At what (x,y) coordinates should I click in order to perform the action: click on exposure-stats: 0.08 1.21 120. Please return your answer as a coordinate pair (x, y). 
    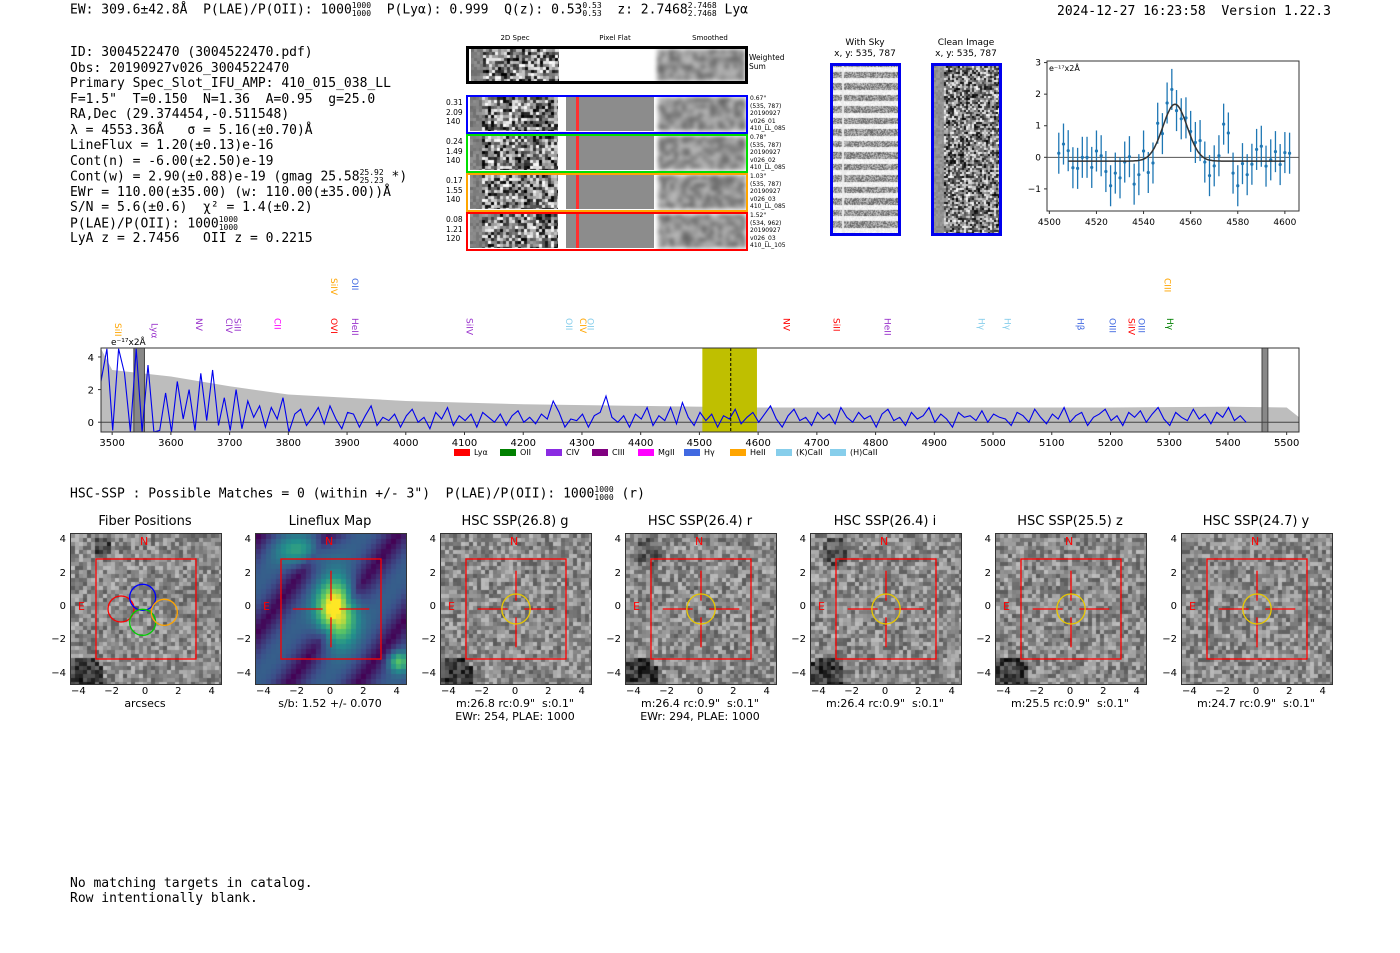
    Looking at the image, I should click on (454, 229).